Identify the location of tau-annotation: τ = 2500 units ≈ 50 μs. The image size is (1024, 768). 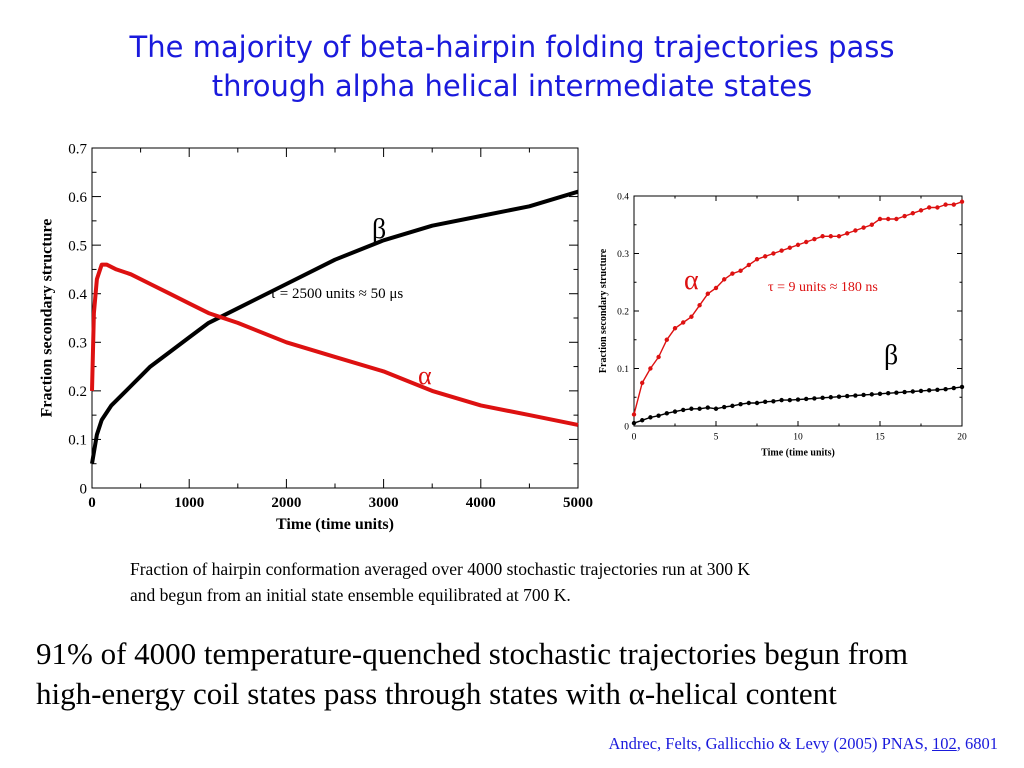
(336, 294).